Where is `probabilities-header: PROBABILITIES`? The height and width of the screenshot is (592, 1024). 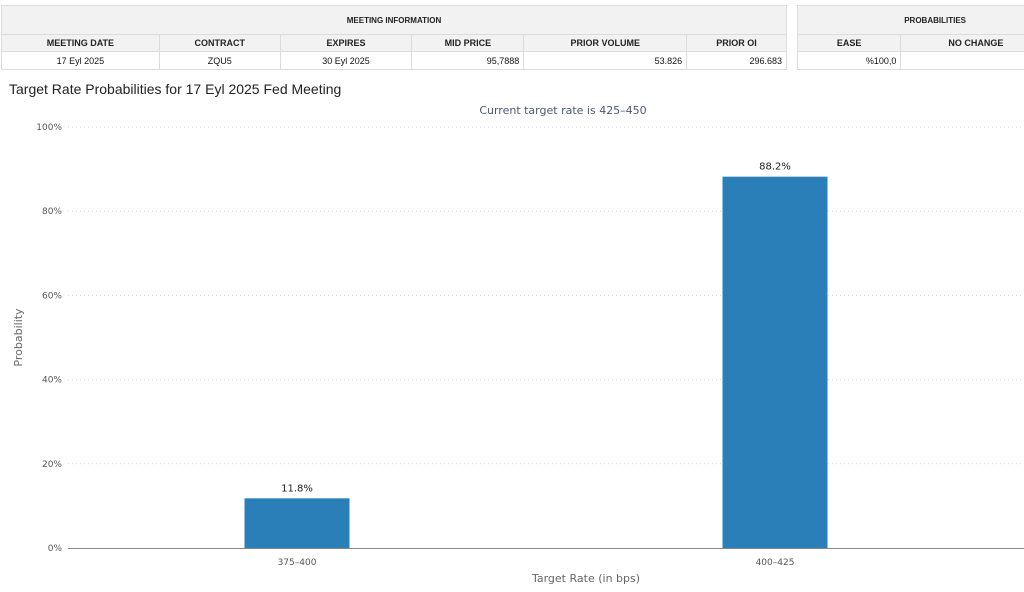 probabilities-header: PROBABILITIES is located at coordinates (910, 20).